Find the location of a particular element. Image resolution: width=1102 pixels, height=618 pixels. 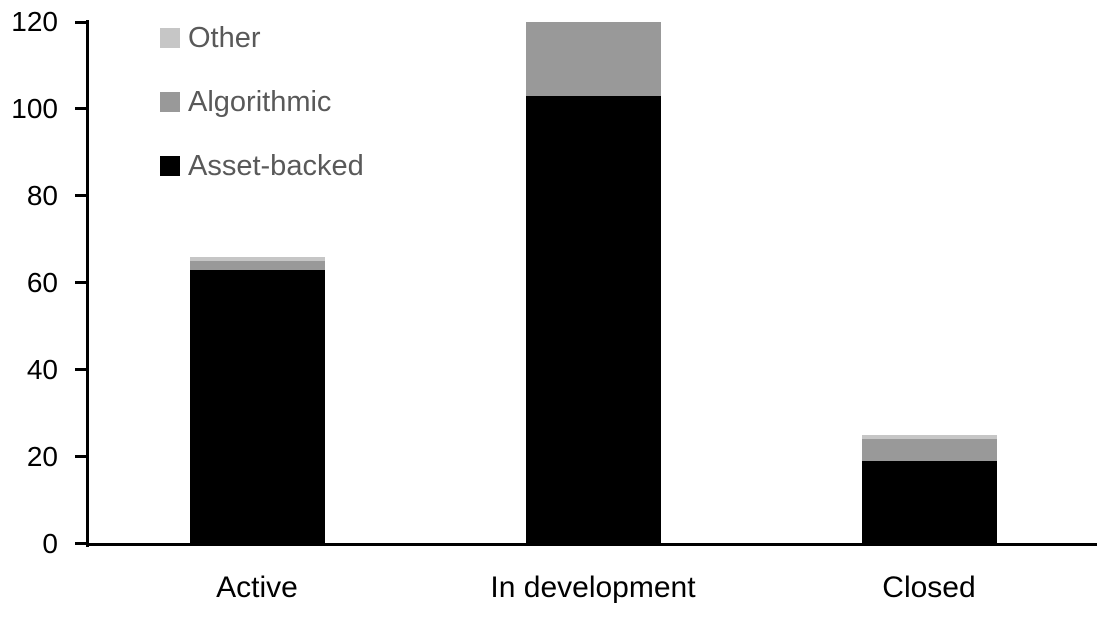

legend: Other Algorithmic Asset-backed is located at coordinates (262, 102).